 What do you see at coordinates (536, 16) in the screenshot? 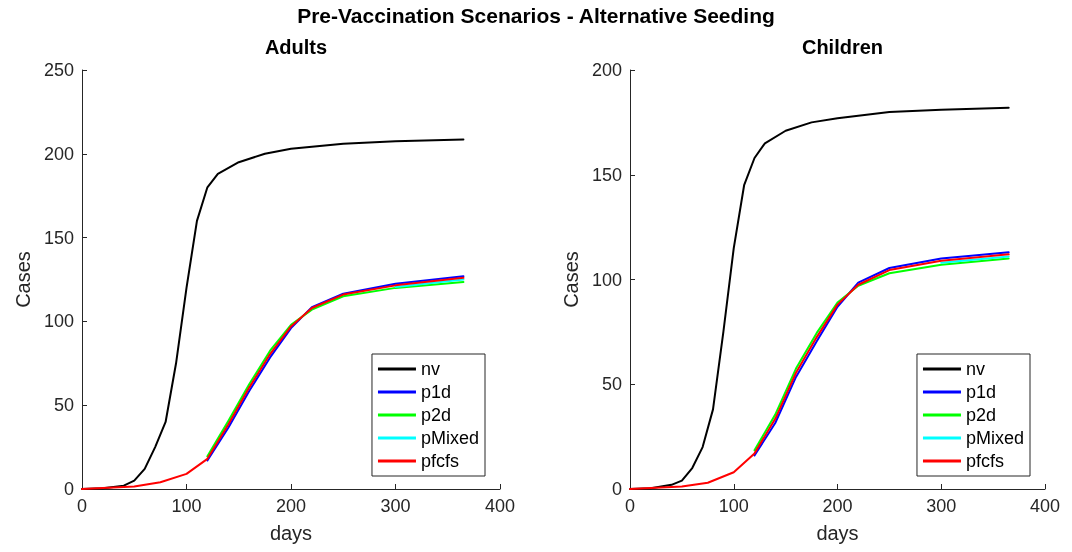
I see `chart-title: Pre-Vaccination Scenarios - Alternative Seeding` at bounding box center [536, 16].